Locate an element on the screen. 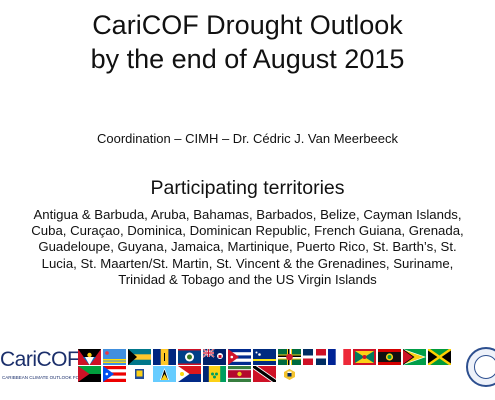 The width and height of the screenshot is (495, 400). flag-us-virgin-islands is located at coordinates (289, 374).